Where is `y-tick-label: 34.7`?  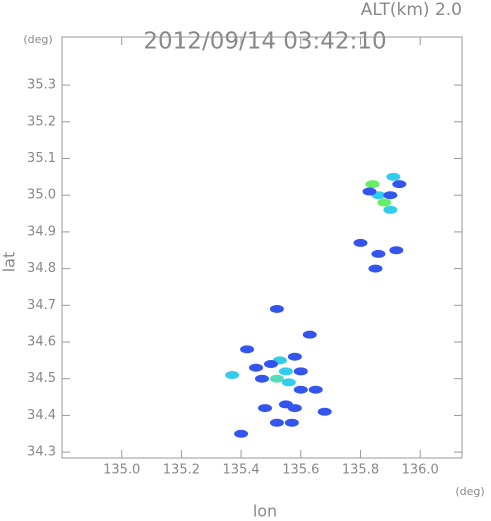 y-tick-label: 34.7 is located at coordinates (41, 305).